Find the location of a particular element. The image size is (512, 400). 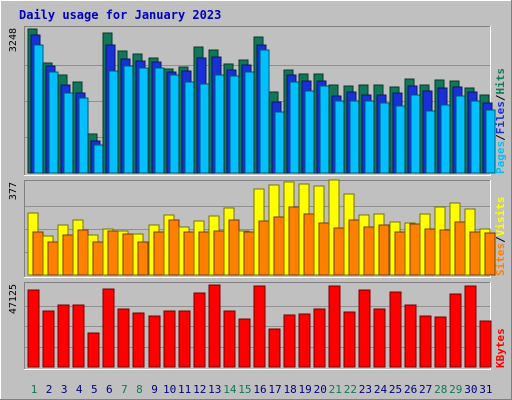

legend: Pages/Files/Hits is located at coordinates (500, 121).